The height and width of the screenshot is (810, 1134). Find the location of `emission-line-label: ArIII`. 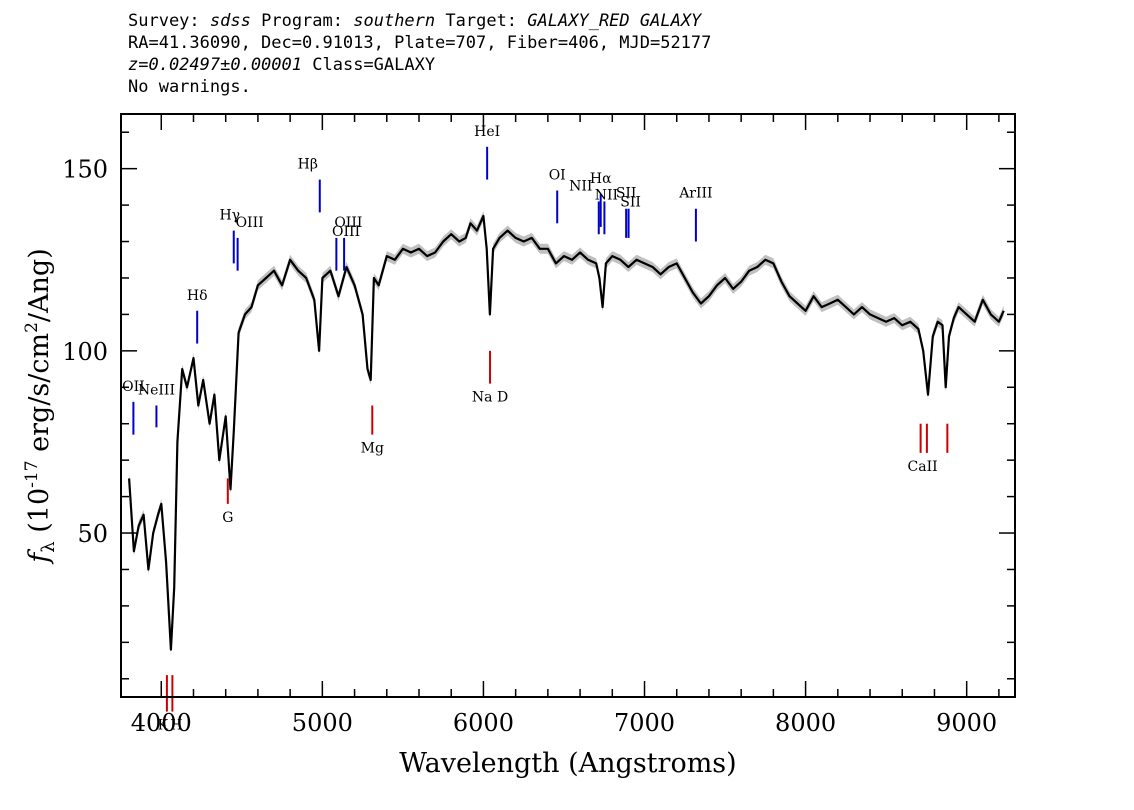

emission-line-label: ArIII is located at coordinates (695, 194).